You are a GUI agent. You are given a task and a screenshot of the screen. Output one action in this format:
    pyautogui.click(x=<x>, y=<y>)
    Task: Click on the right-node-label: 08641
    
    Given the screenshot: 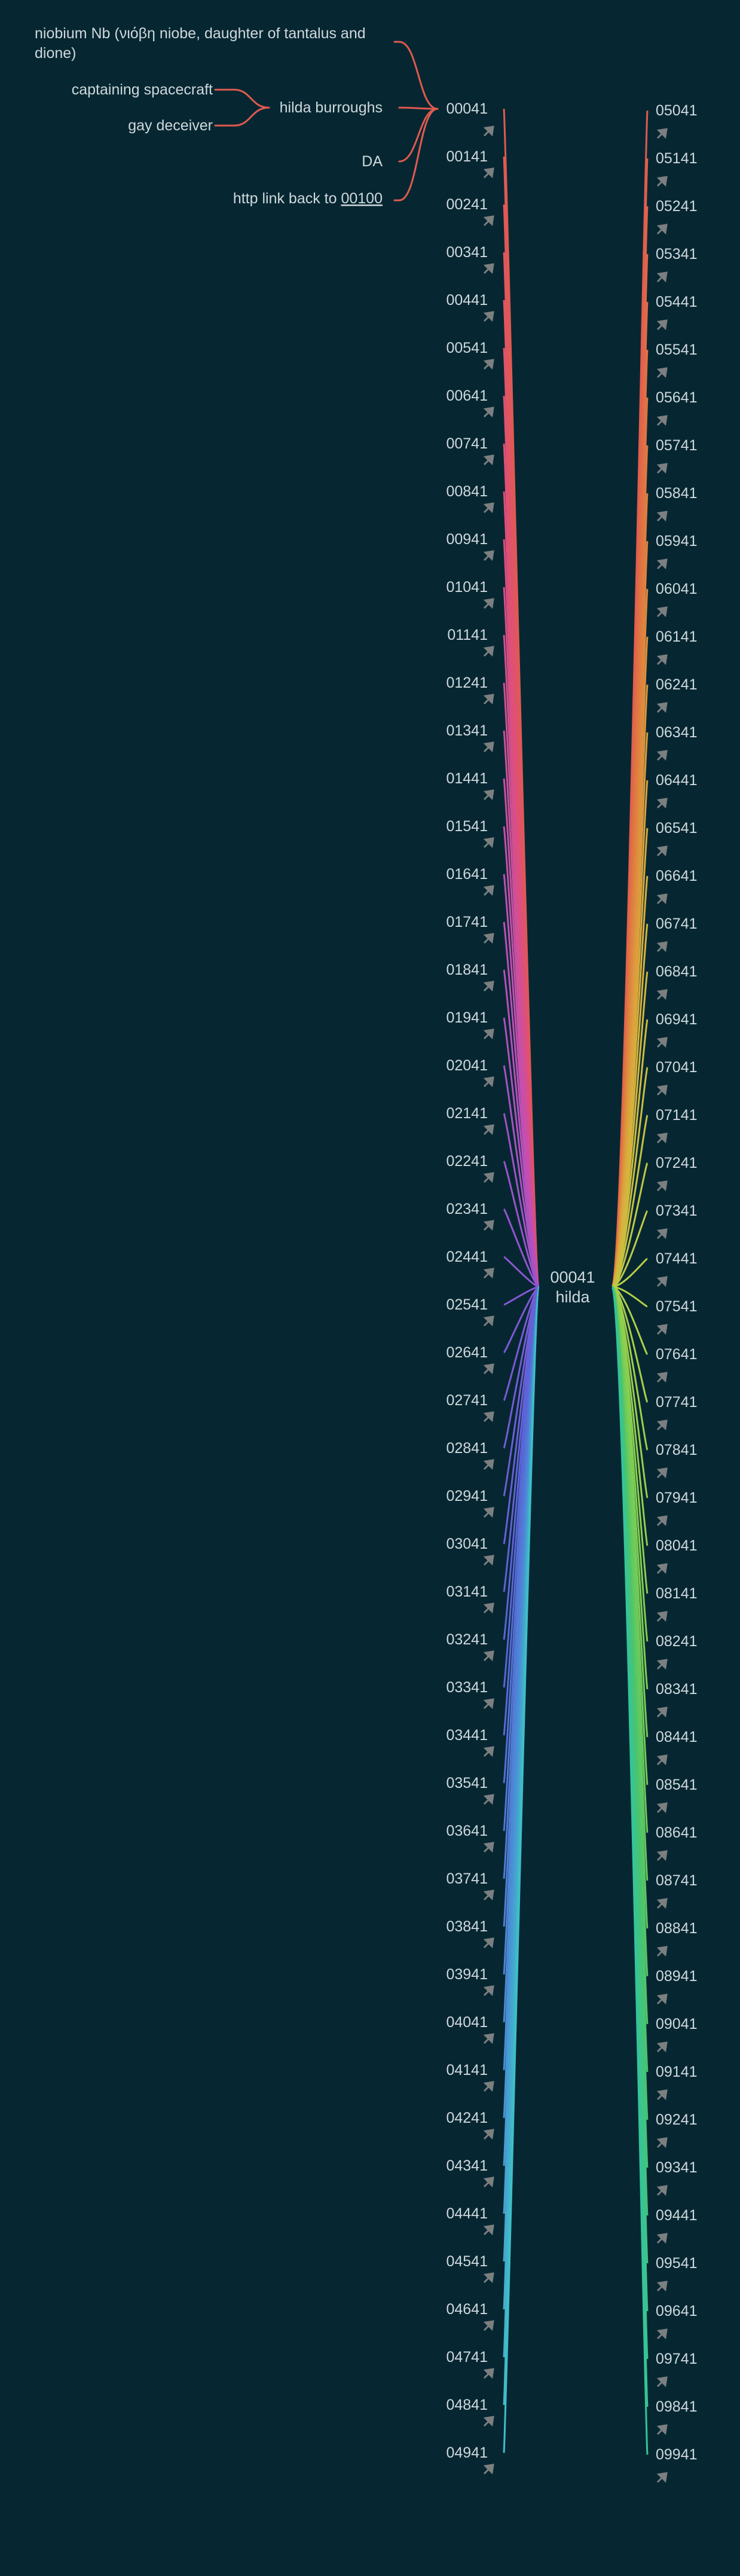 What is the action you would take?
    pyautogui.click(x=677, y=1832)
    